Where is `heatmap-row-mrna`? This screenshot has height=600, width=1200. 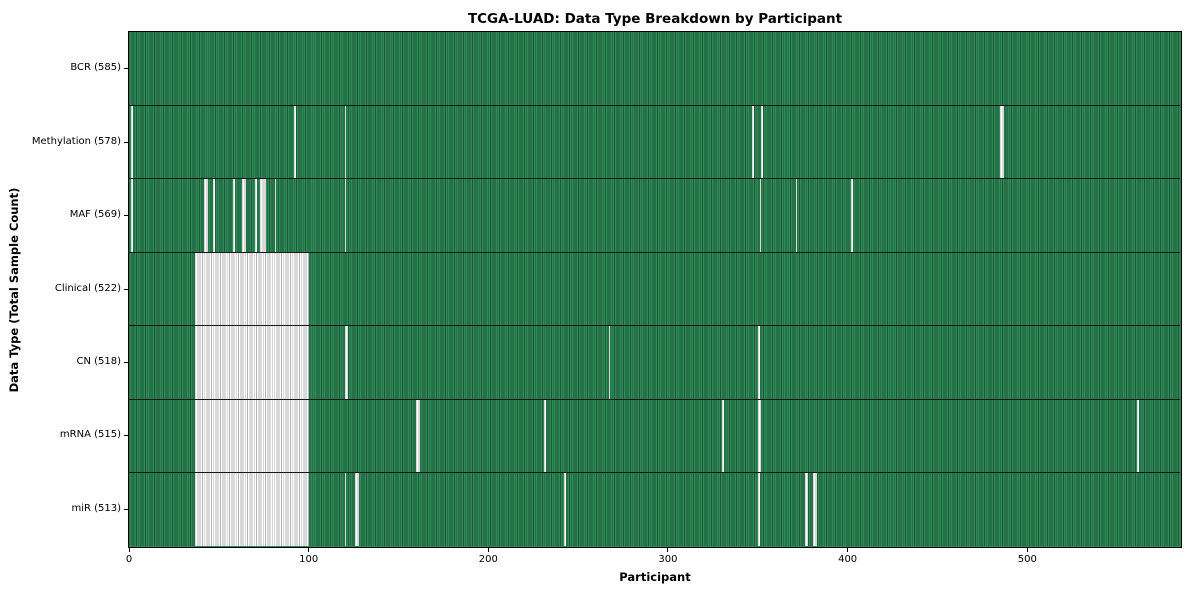
heatmap-row-mrna is located at coordinates (654, 436).